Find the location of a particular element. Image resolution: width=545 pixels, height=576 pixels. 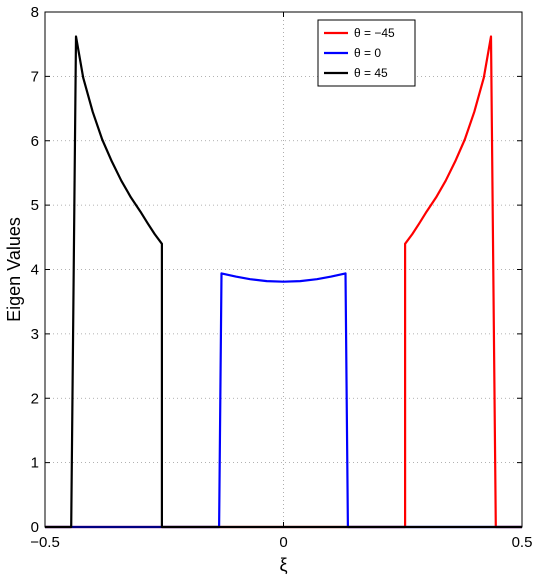

y-tick-label: 5 is located at coordinates (35, 205).